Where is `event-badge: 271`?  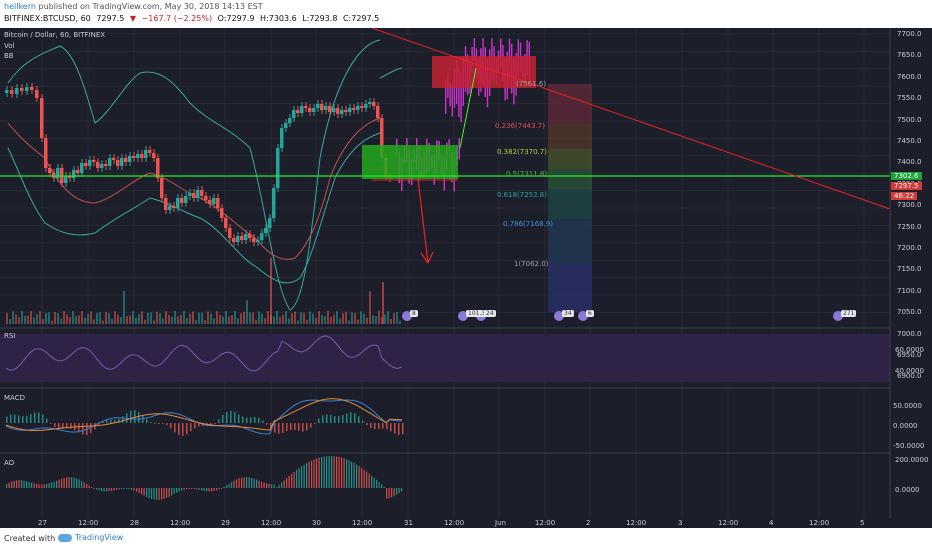
event-badge: 271 is located at coordinates (849, 313).